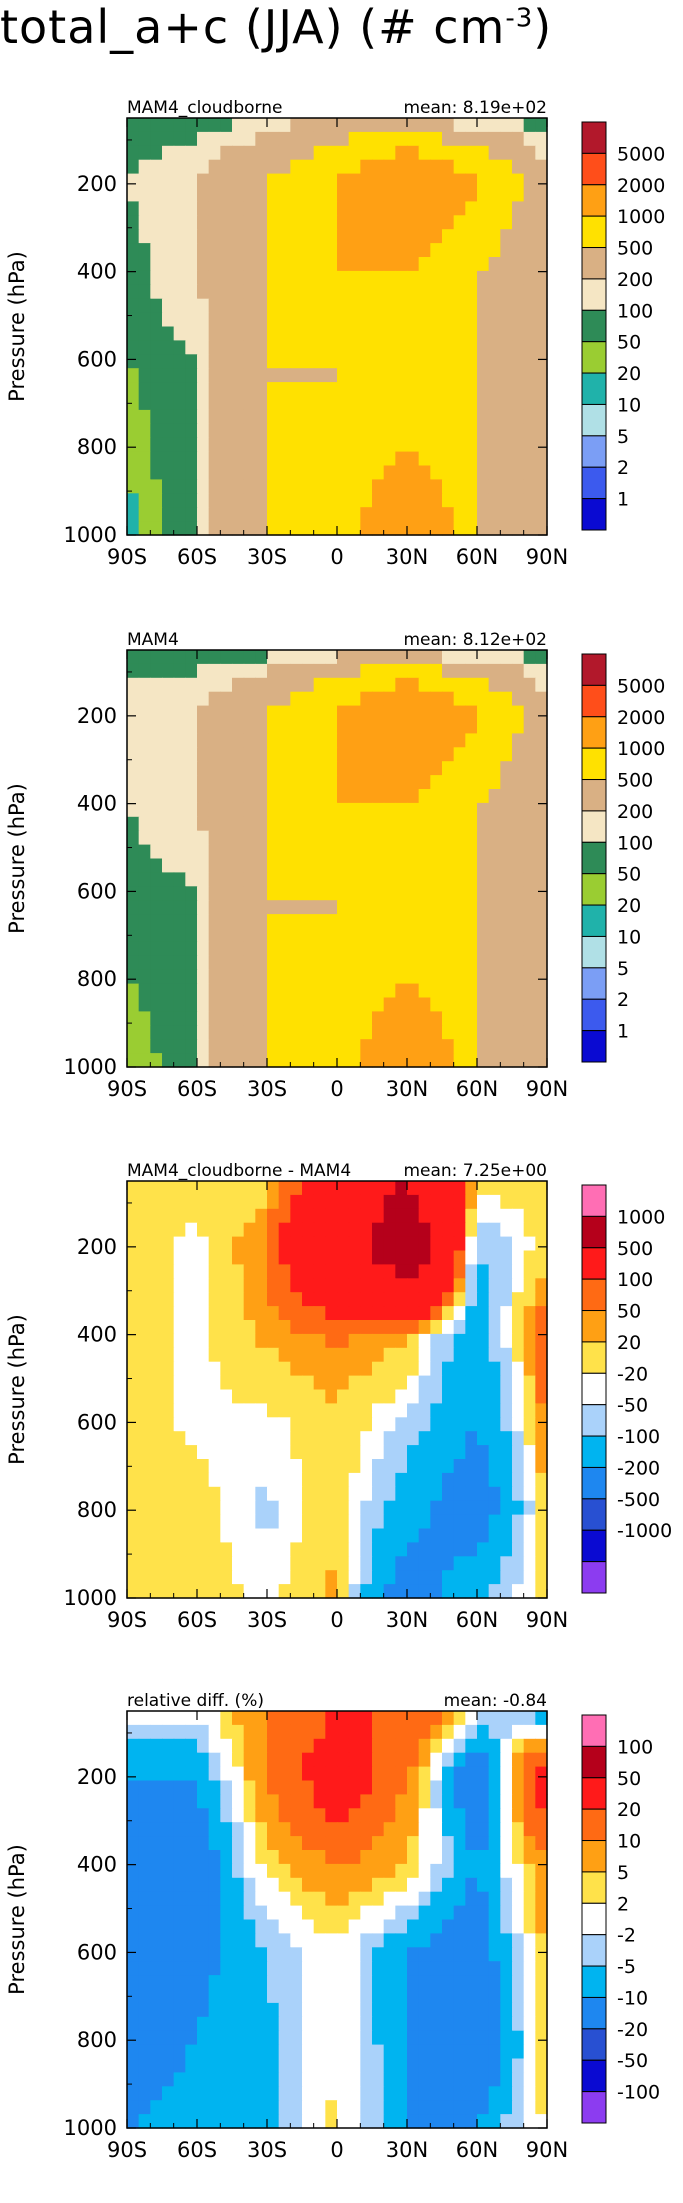 This screenshot has width=683, height=2203. Describe the element at coordinates (626, 1967) in the screenshot. I see `colorbar-label: -5` at that location.